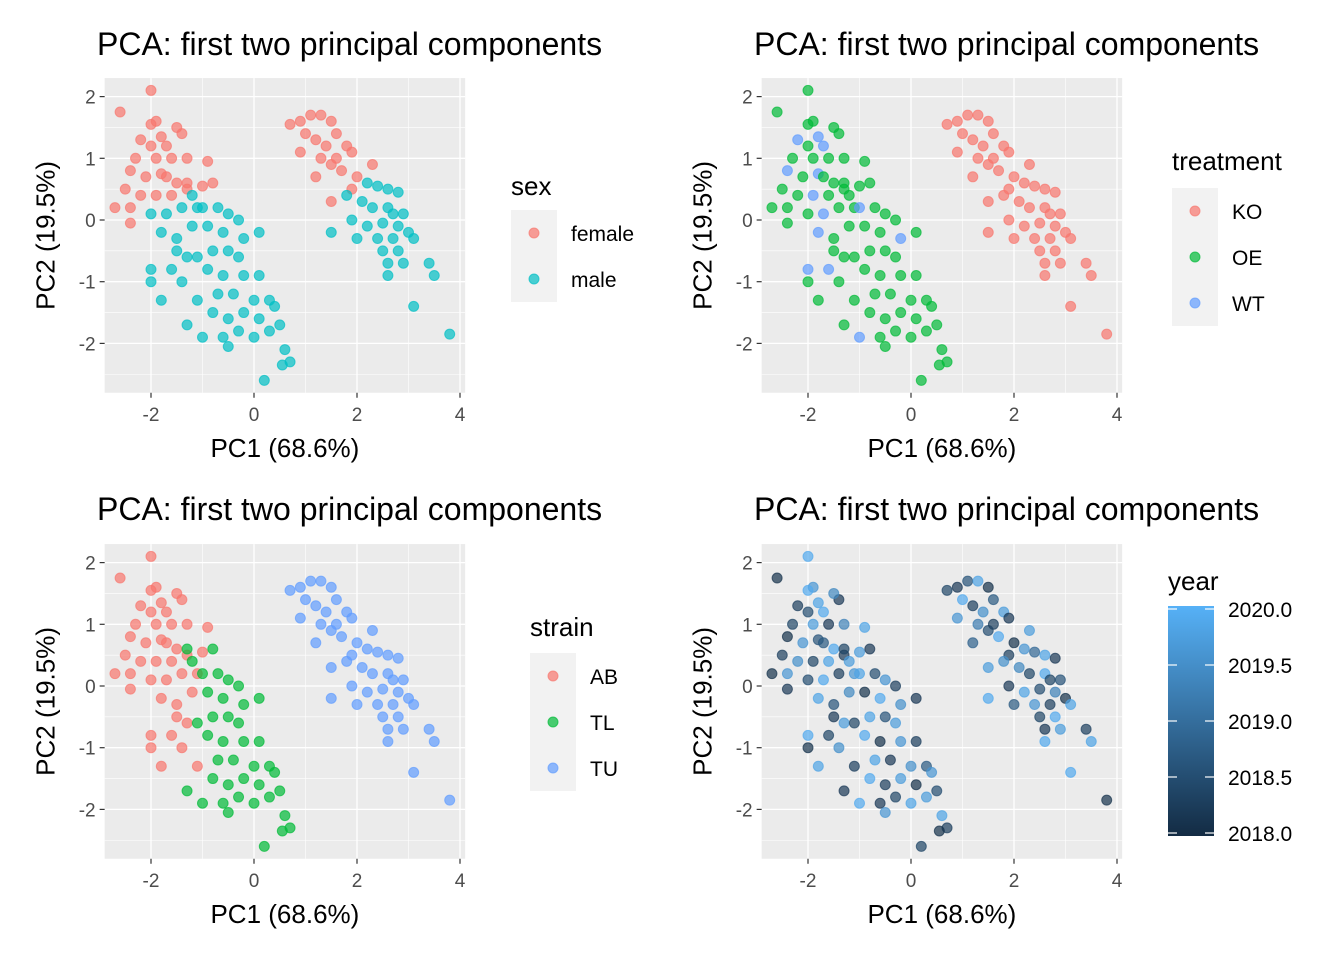 Image resolution: width=1344 pixels, height=960 pixels. I want to click on x-axis-title: PC1 (68.6%), so click(941, 448).